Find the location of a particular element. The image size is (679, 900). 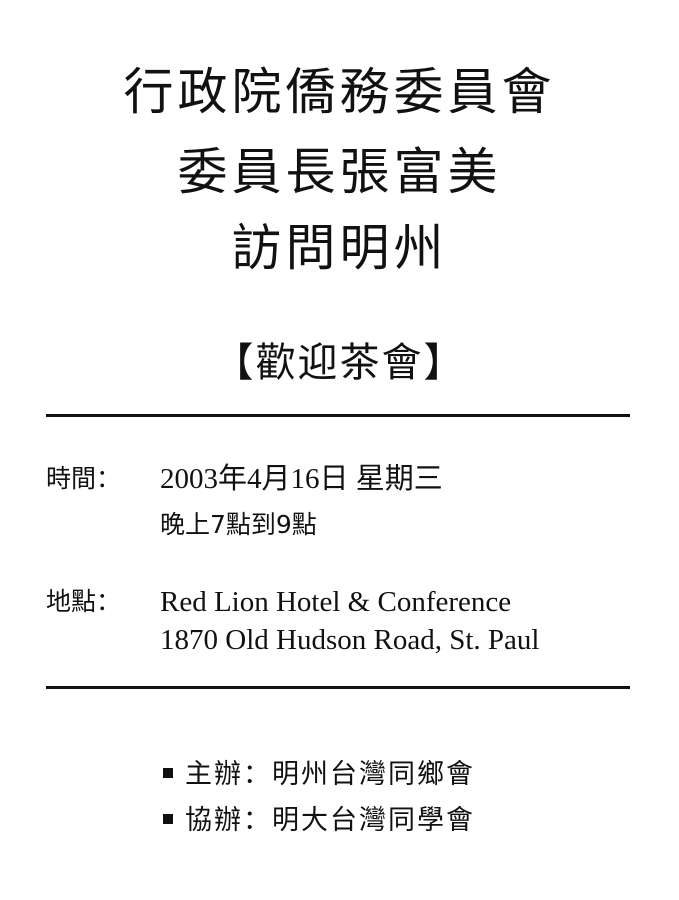

list-item: 協辦：明大台灣同學會 is located at coordinates (319, 824).